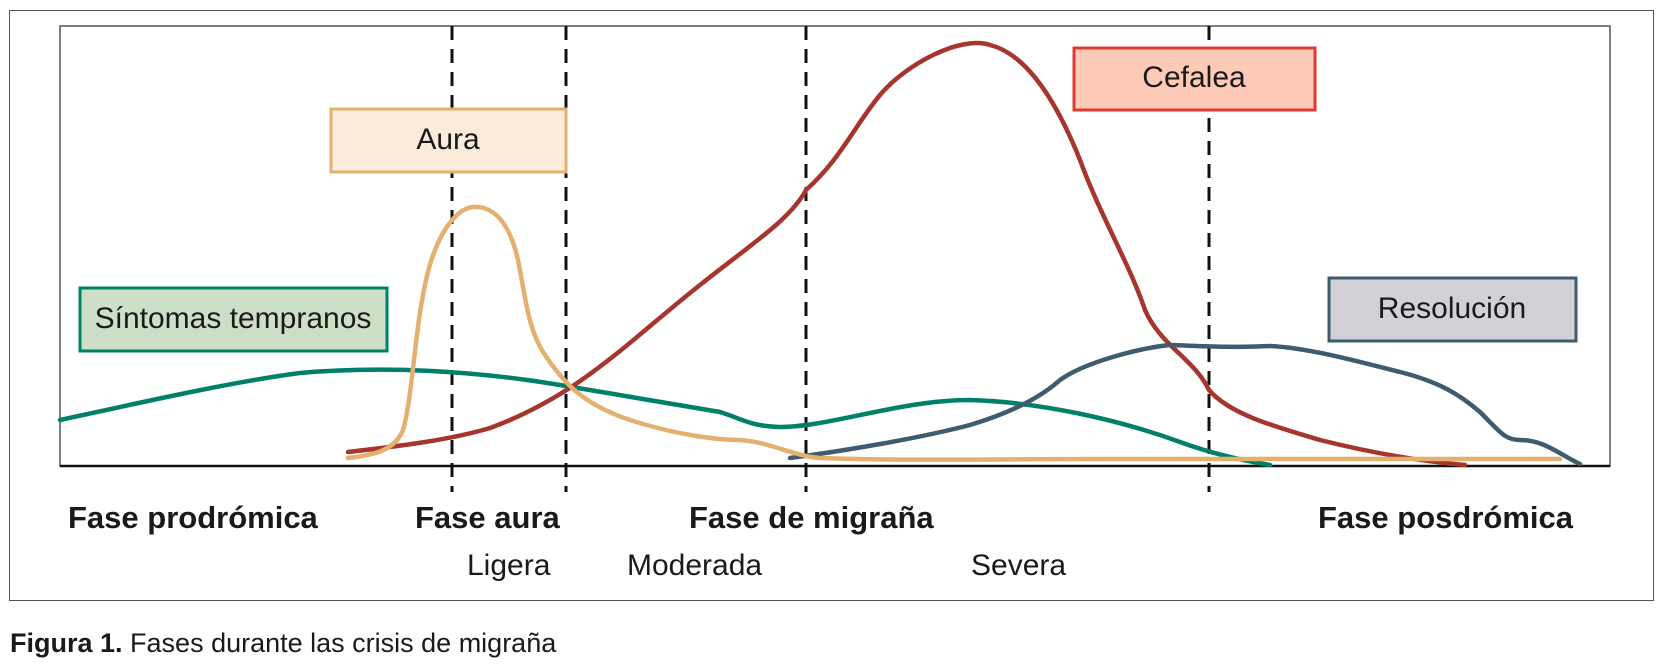 Image resolution: width=1665 pixels, height=671 pixels. What do you see at coordinates (193, 517) in the screenshot?
I see `phase-label-prodromica: Fase prodrómica` at bounding box center [193, 517].